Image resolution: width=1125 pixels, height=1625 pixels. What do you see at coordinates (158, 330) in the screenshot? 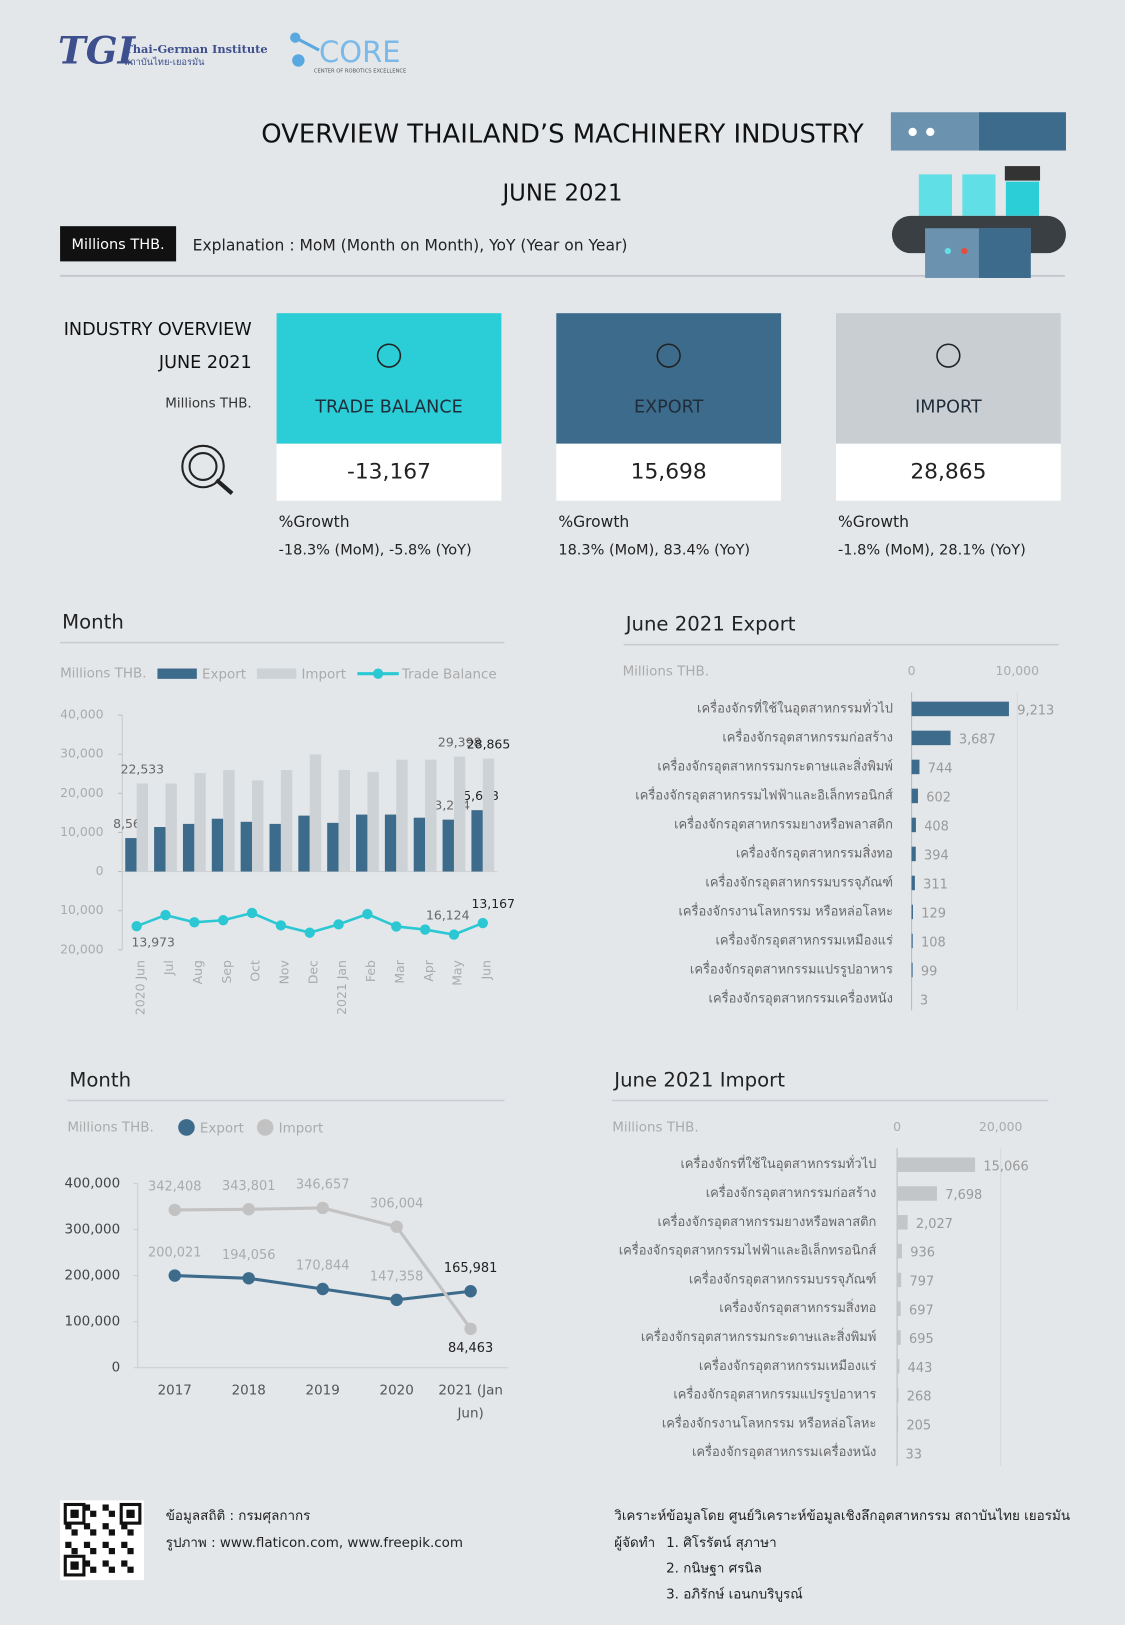
I see `overview-title: INDUSTRY OVERVIEW` at bounding box center [158, 330].